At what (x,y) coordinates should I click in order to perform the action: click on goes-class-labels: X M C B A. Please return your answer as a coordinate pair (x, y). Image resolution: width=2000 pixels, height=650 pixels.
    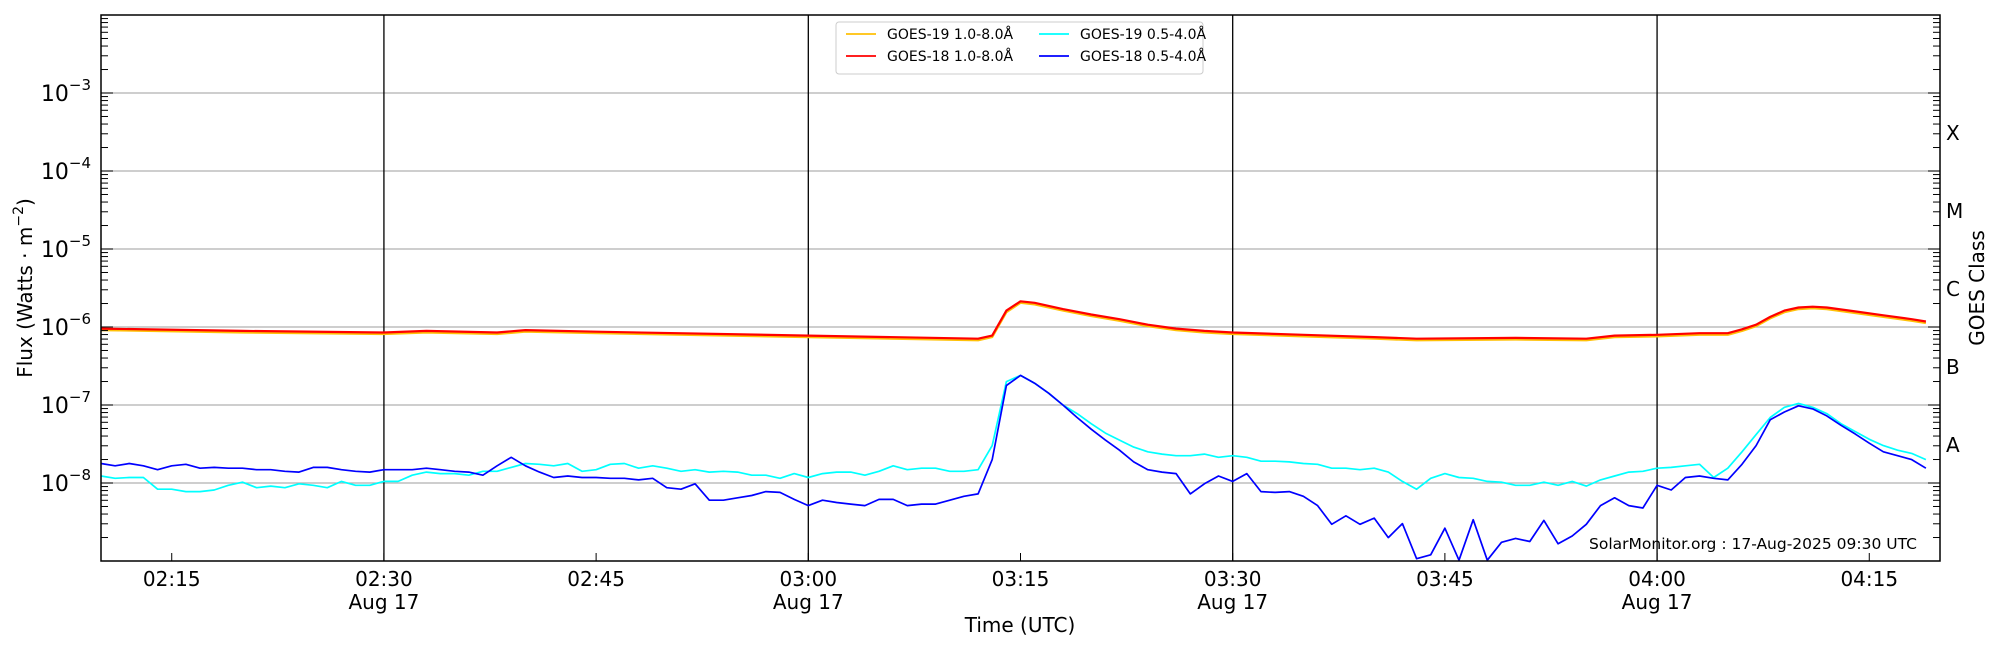
    Looking at the image, I should click on (1954, 289).